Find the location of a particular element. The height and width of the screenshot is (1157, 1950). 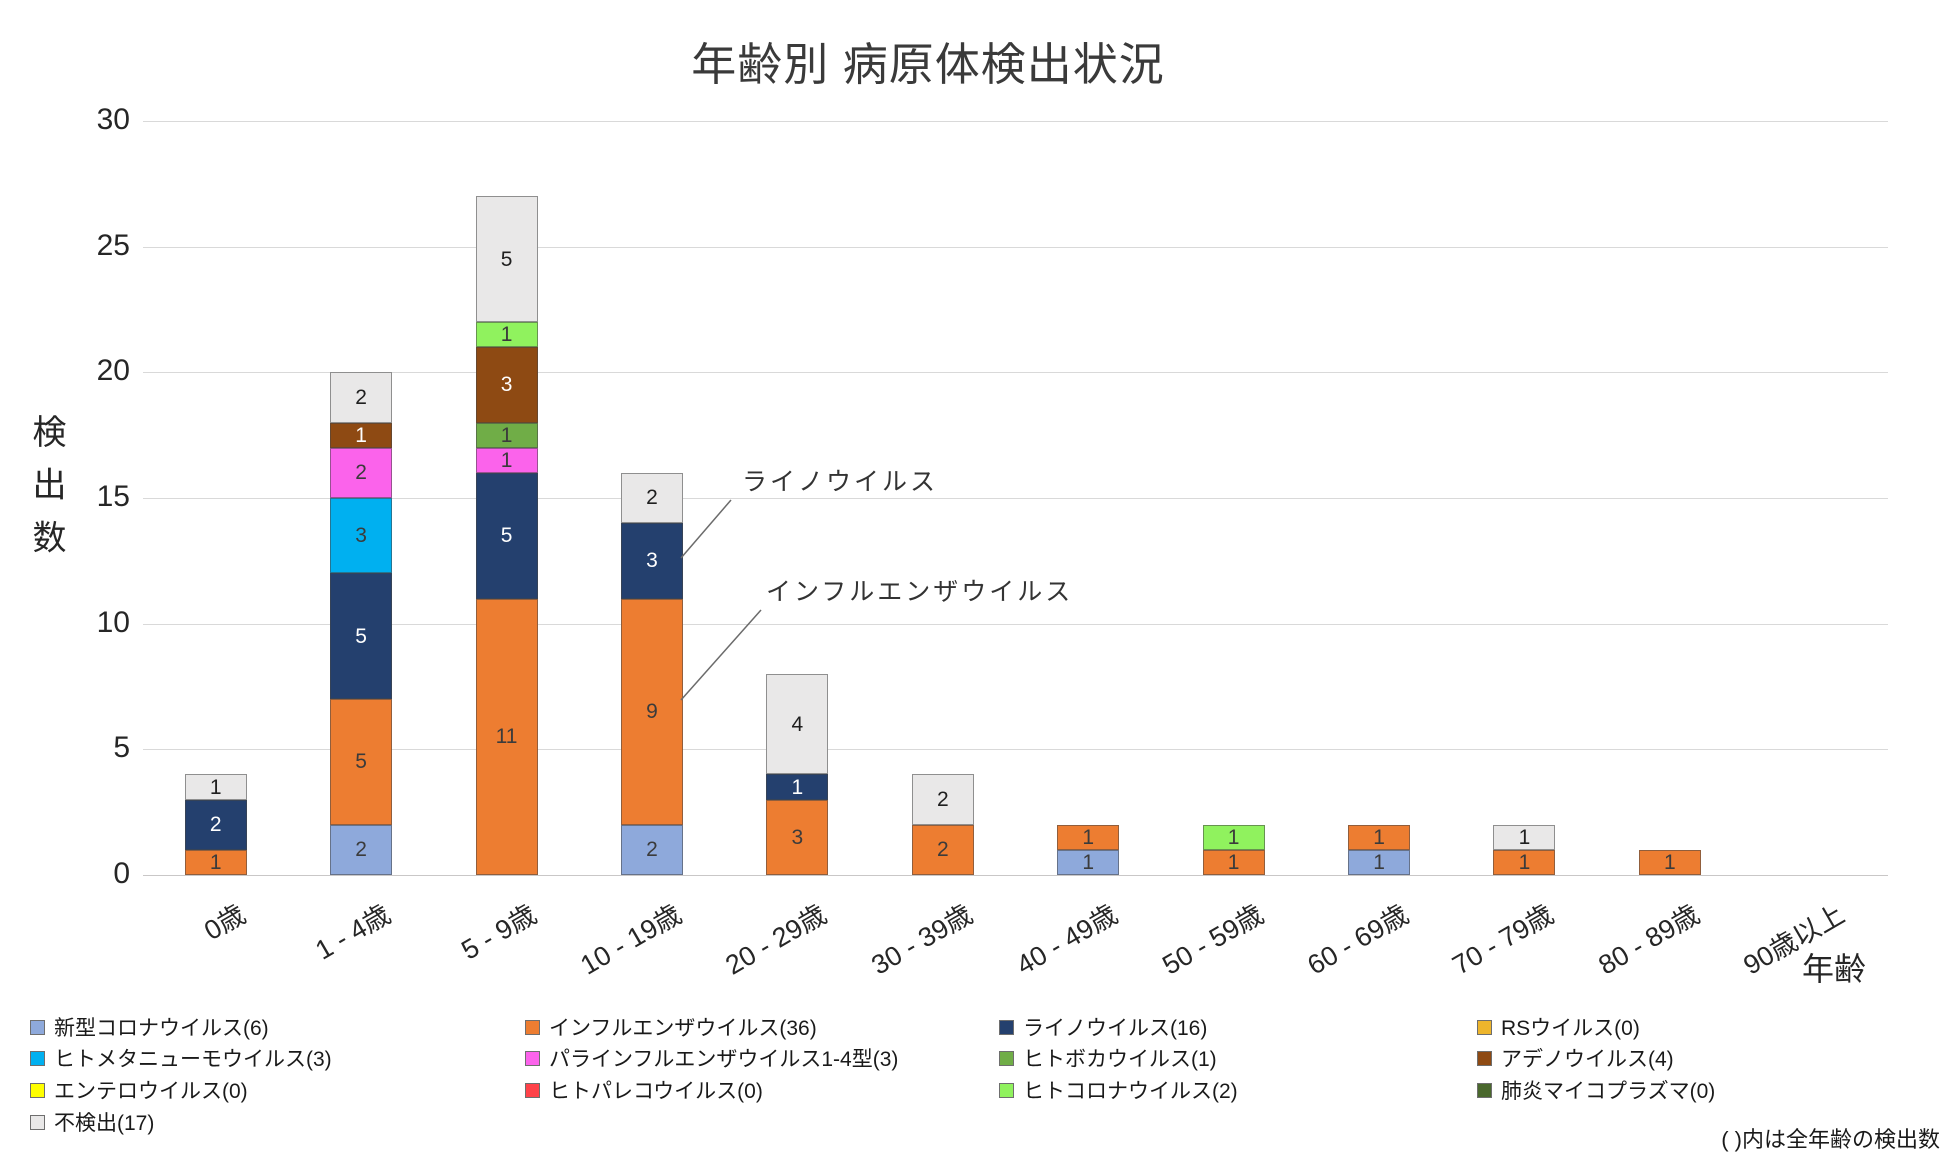

legend-label: ライノウイルス(16) is located at coordinates (1115, 1028).